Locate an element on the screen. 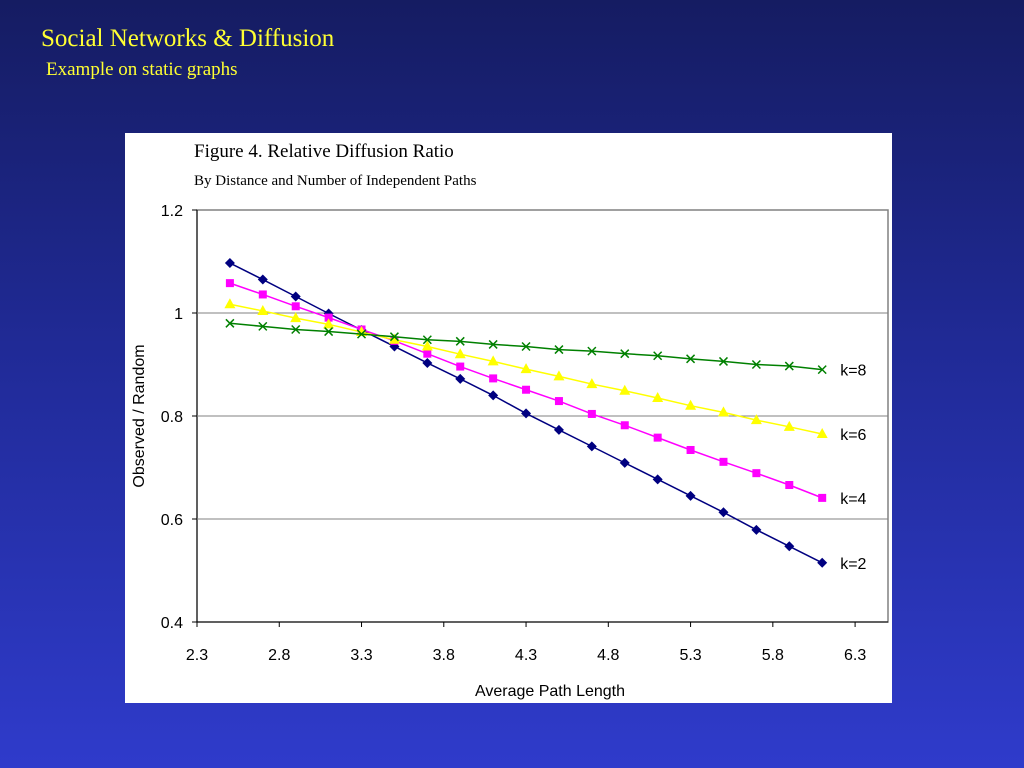 The height and width of the screenshot is (768, 1024). x-tick-label: 3.8 is located at coordinates (444, 655).